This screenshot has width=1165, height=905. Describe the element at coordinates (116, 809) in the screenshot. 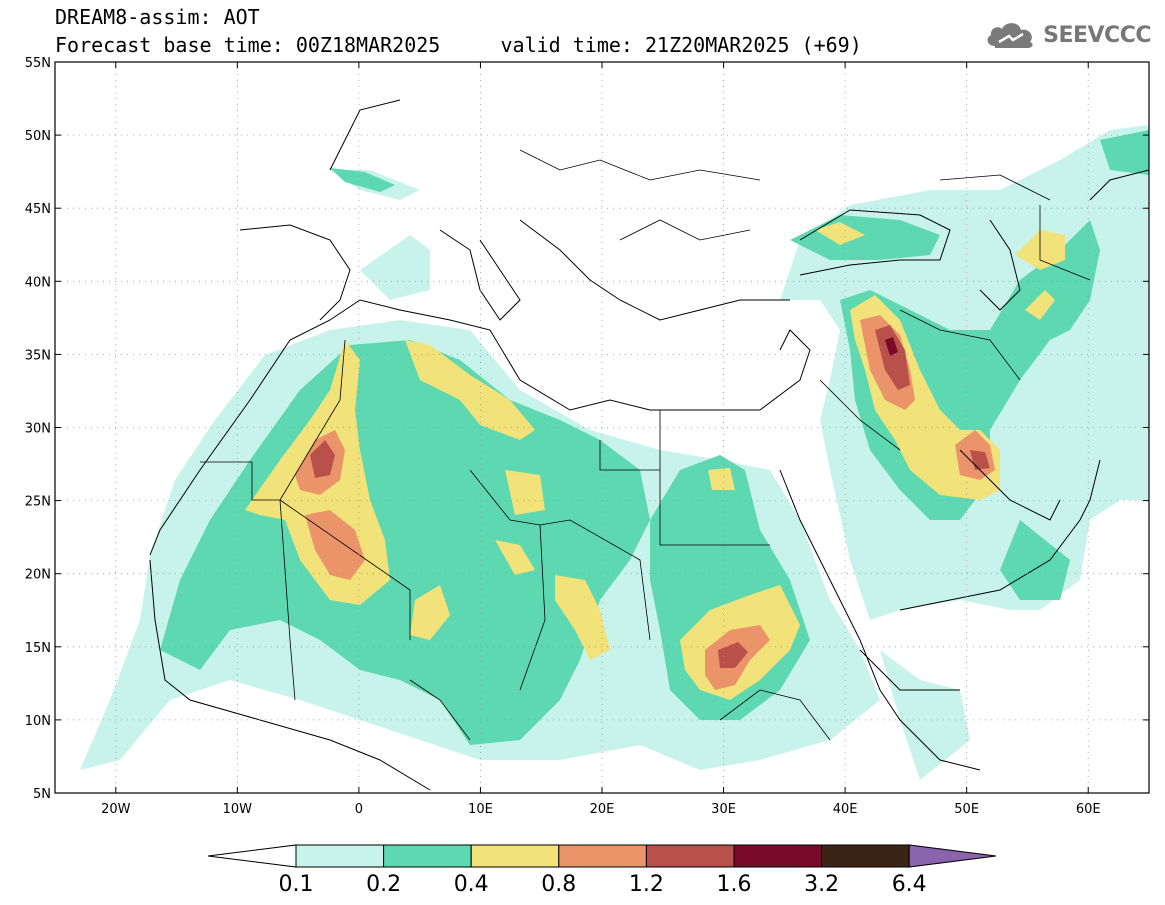

I see `lon-tick-label: 20W` at that location.